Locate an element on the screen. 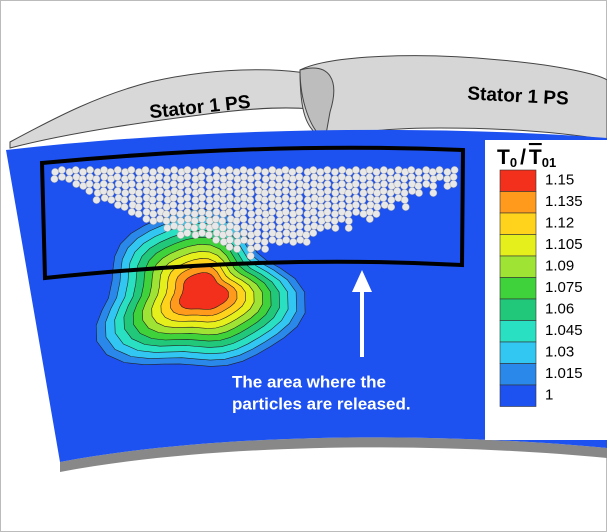 Image resolution: width=607 pixels, height=532 pixels. legend-label: 1 is located at coordinates (549, 395).